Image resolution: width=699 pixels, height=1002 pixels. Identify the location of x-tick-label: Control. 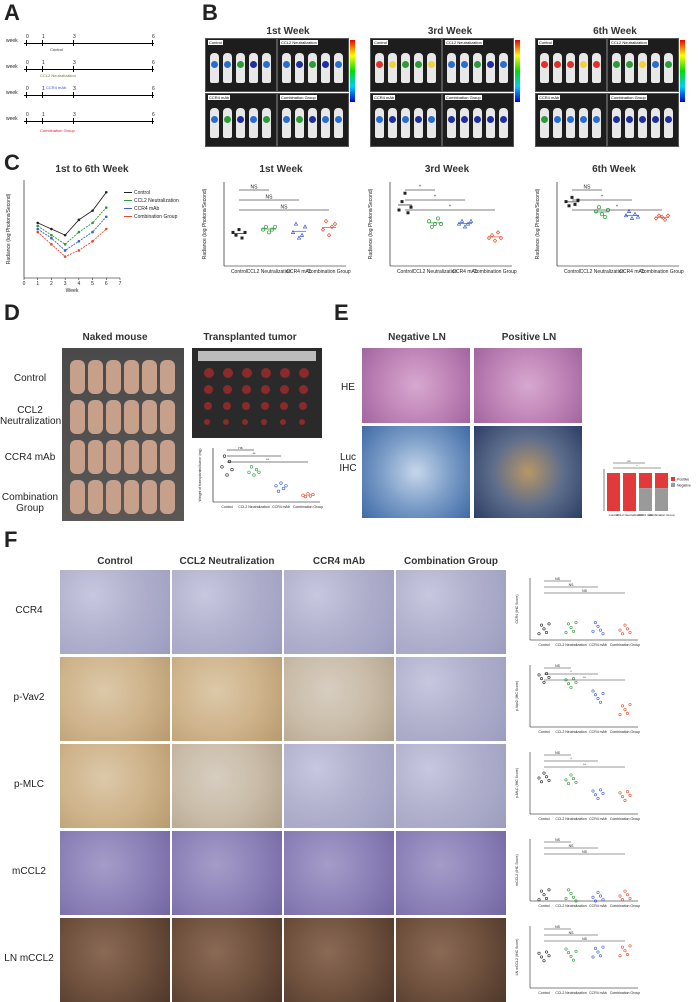
(544, 906).